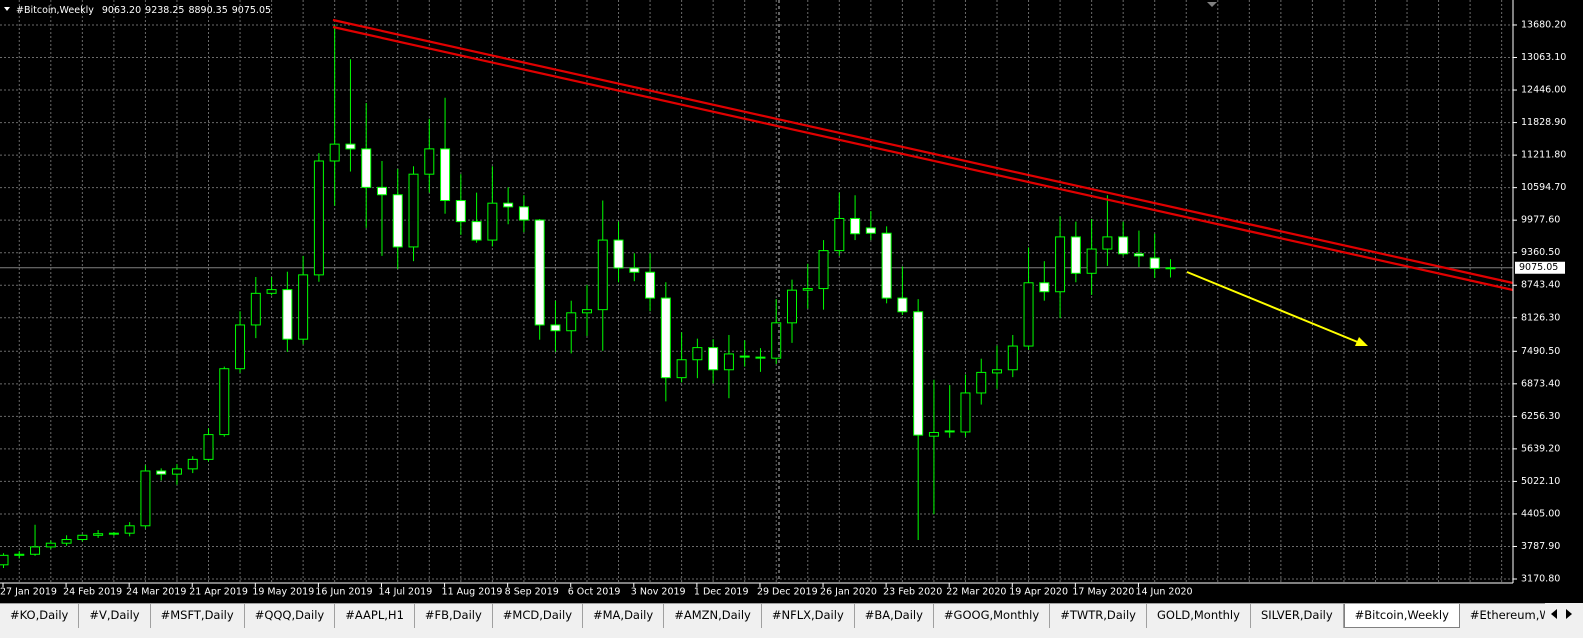  Describe the element at coordinates (1540, 448) in the screenshot. I see `y-tick-label: 5639.20` at that location.